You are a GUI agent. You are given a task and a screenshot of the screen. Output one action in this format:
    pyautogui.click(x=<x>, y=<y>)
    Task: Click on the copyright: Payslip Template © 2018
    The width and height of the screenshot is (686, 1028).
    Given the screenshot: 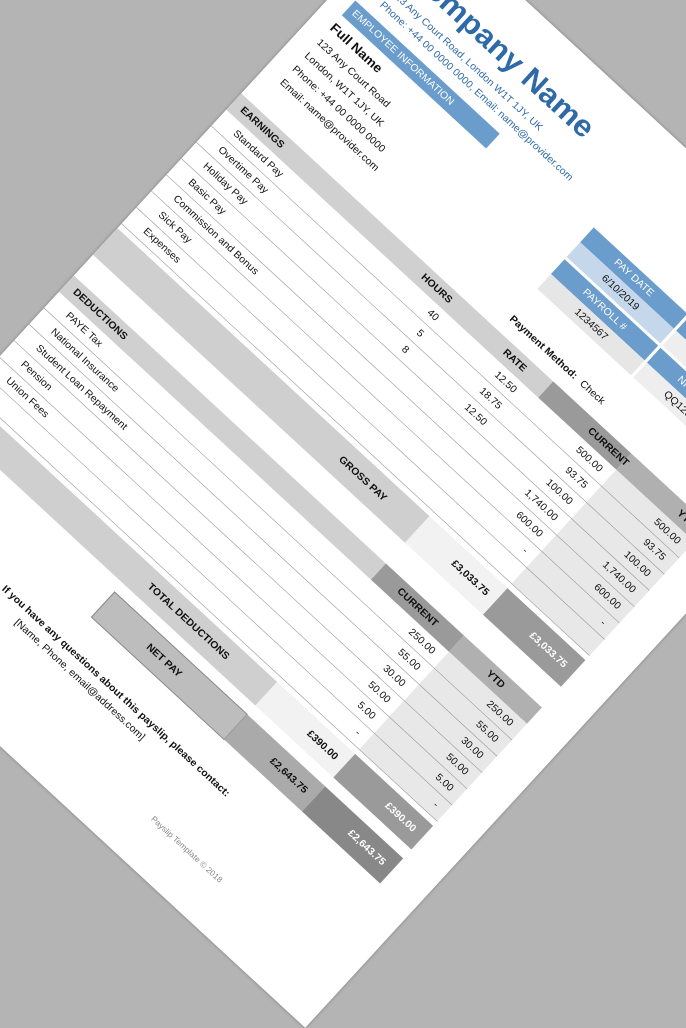 What is the action you would take?
    pyautogui.click(x=186, y=850)
    